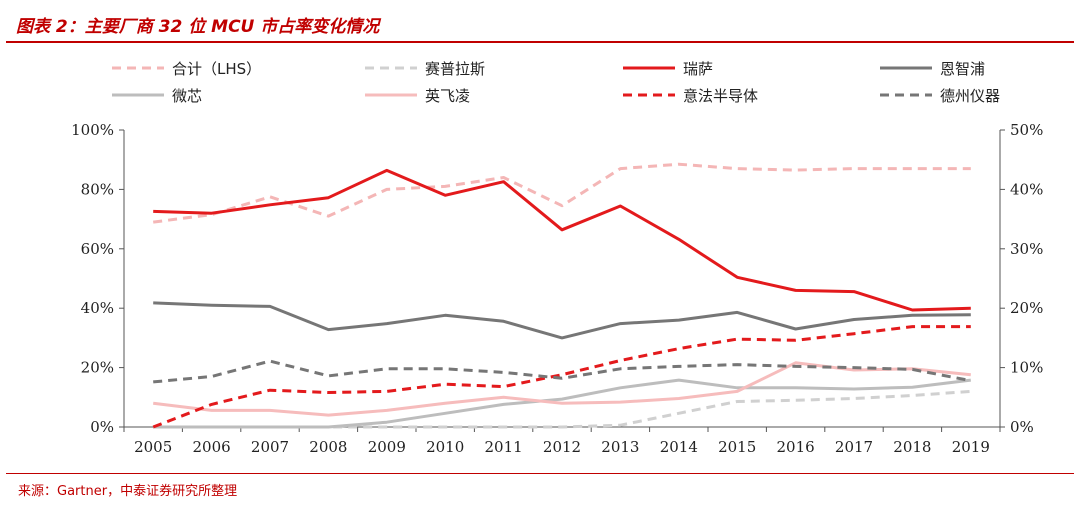 This screenshot has width=1080, height=512. What do you see at coordinates (97, 249) in the screenshot?
I see `y-left-tick-label: 60%` at bounding box center [97, 249].